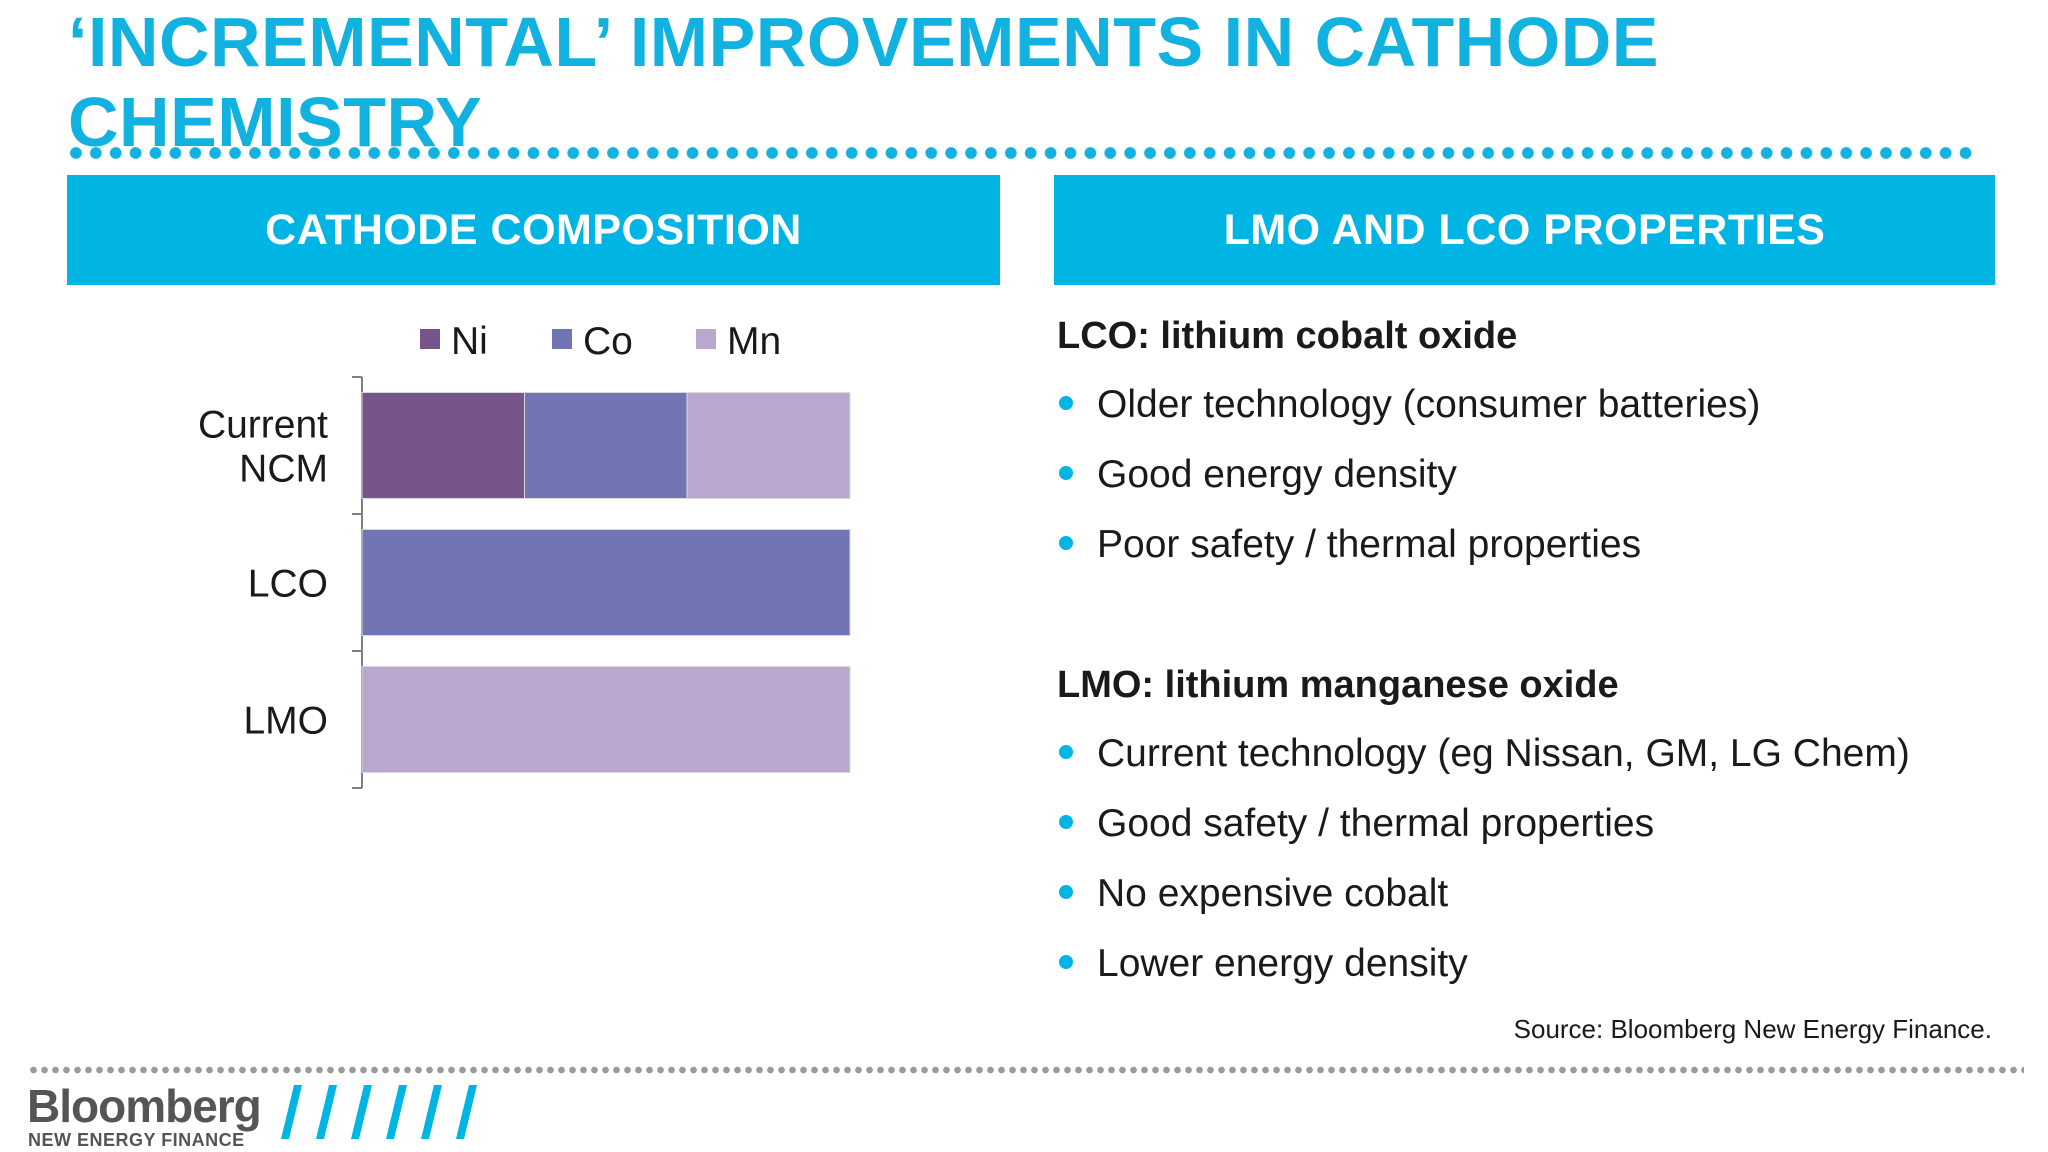 Image resolution: width=2048 pixels, height=1152 pixels. I want to click on bloomberg-logo: Bloomberg NEW ENERGY FINANCE, so click(147, 1115).